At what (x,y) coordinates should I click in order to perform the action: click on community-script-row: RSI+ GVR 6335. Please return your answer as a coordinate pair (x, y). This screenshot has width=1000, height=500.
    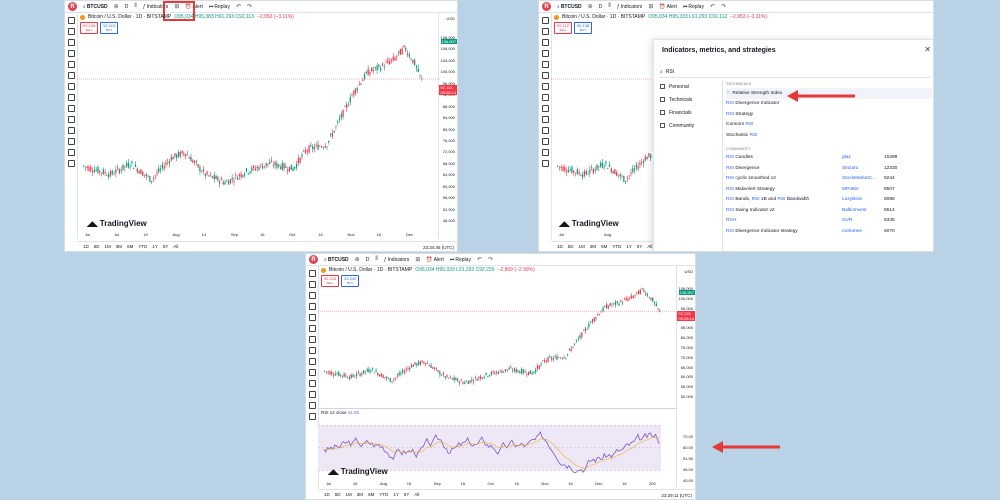
    Looking at the image, I should click on (829, 221).